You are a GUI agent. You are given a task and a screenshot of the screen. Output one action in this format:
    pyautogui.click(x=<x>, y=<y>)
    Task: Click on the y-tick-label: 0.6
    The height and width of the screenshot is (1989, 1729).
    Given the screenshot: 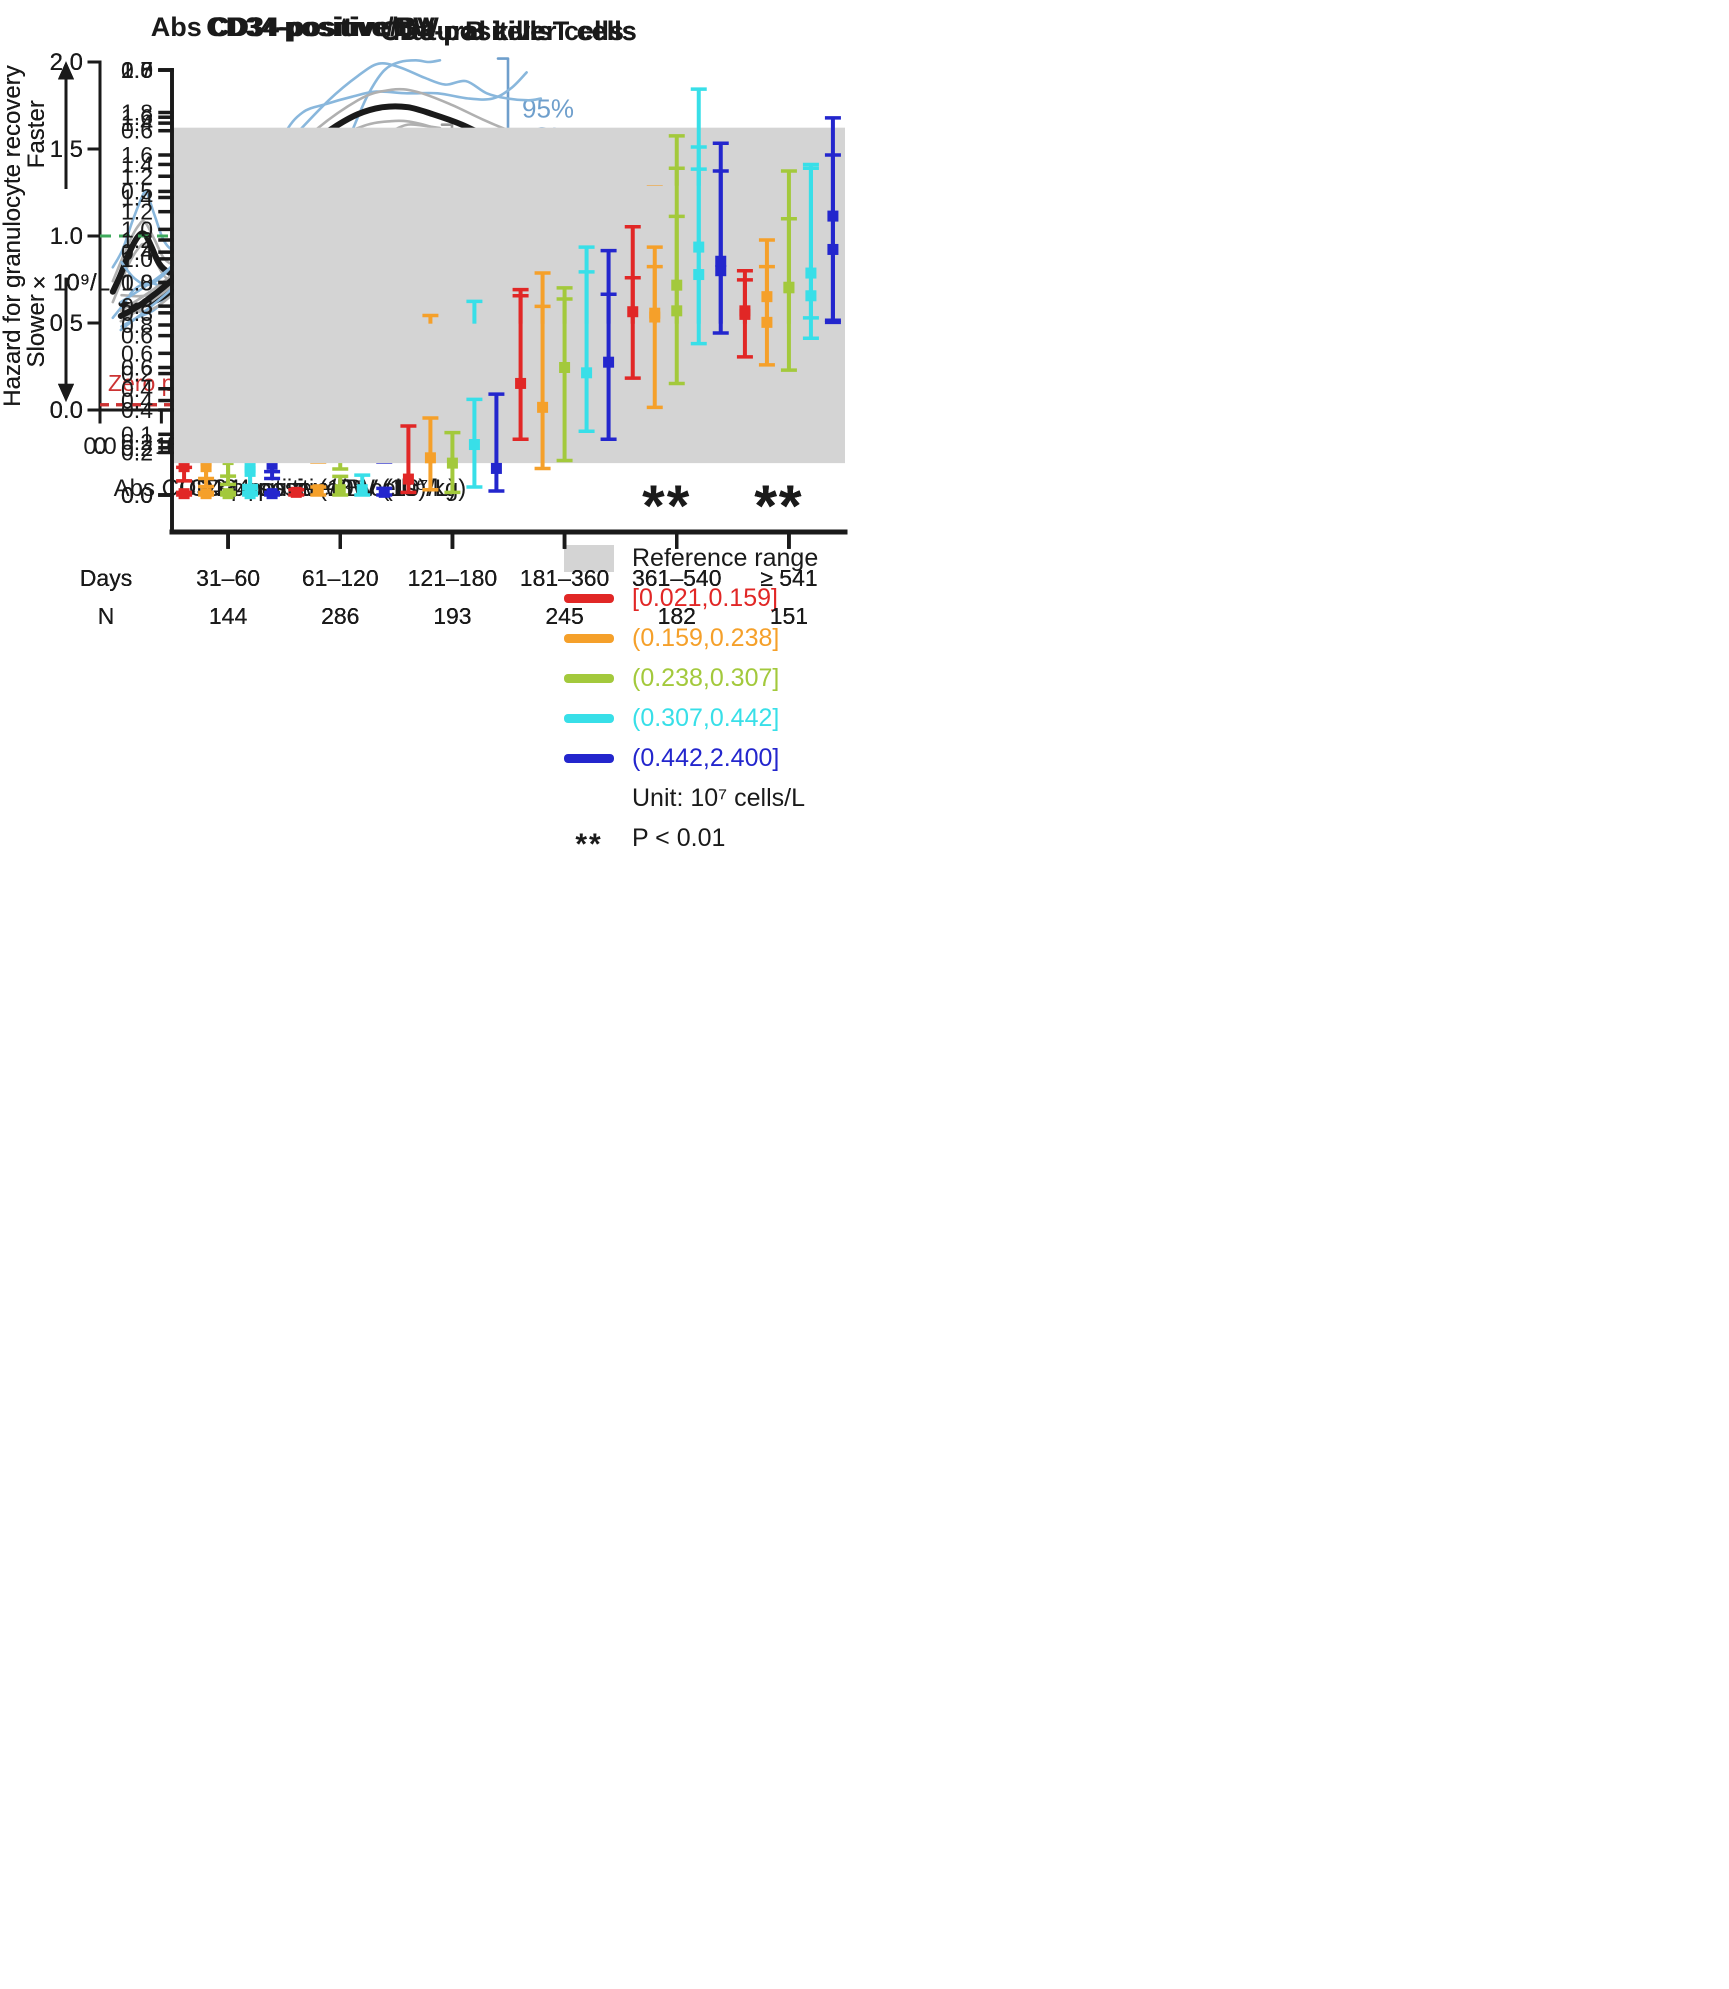 What is the action you would take?
    pyautogui.click(x=137, y=131)
    